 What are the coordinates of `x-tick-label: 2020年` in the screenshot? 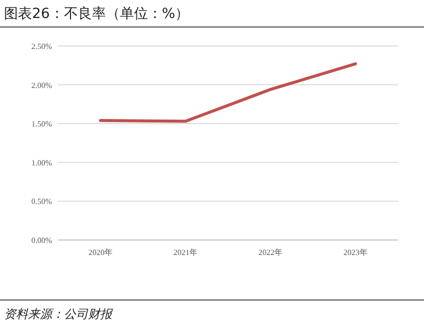 It's located at (100, 252).